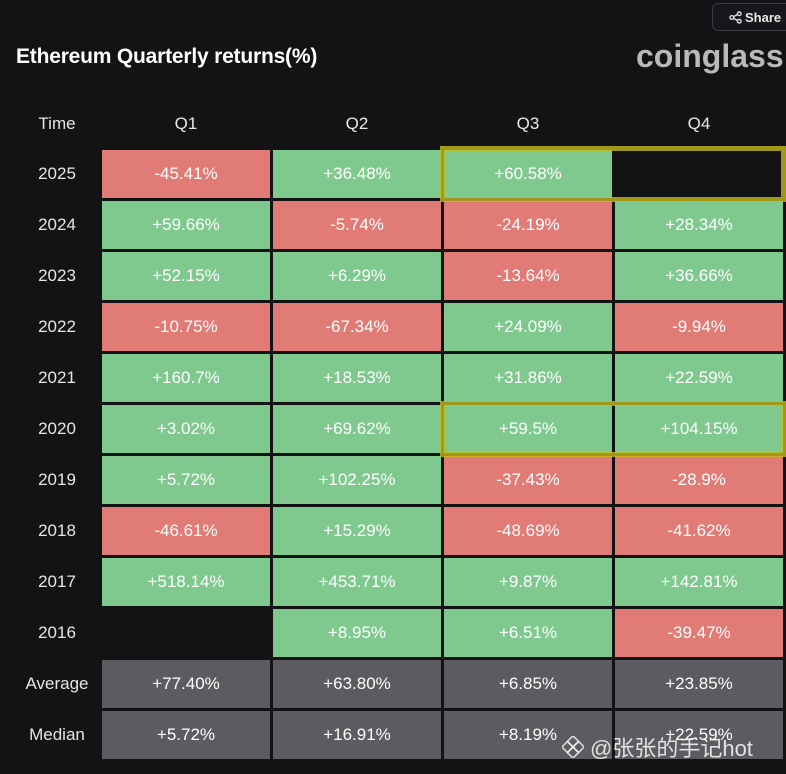 The height and width of the screenshot is (774, 786). I want to click on row-label: 2018, so click(57, 530).